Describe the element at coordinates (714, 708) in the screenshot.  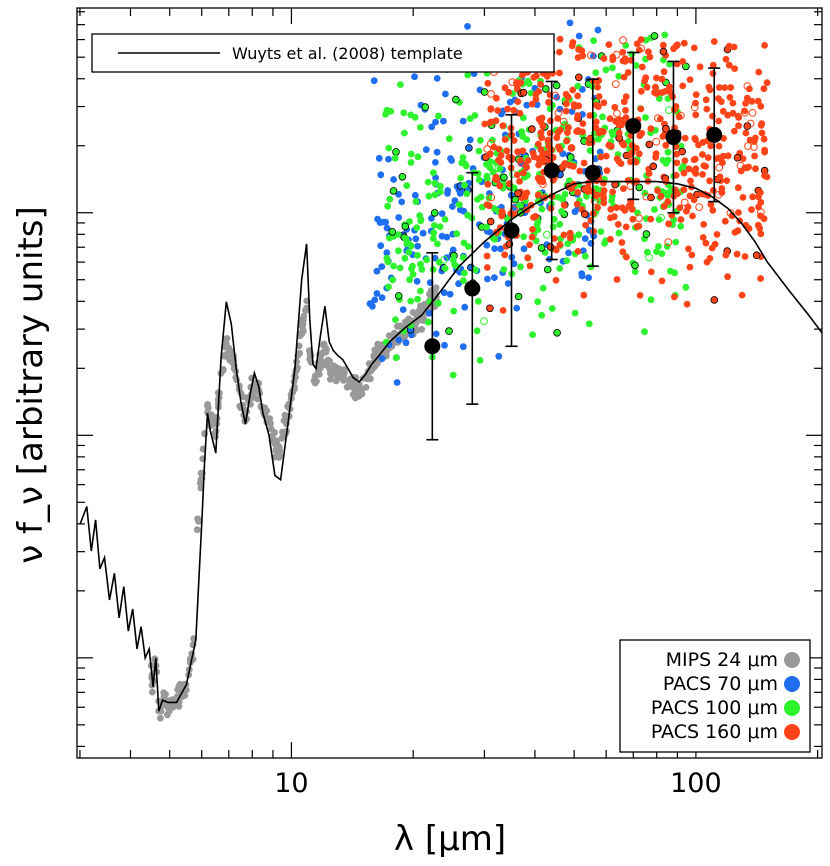
I see `legend-label-pacs-100: PACS 100 μm` at that location.